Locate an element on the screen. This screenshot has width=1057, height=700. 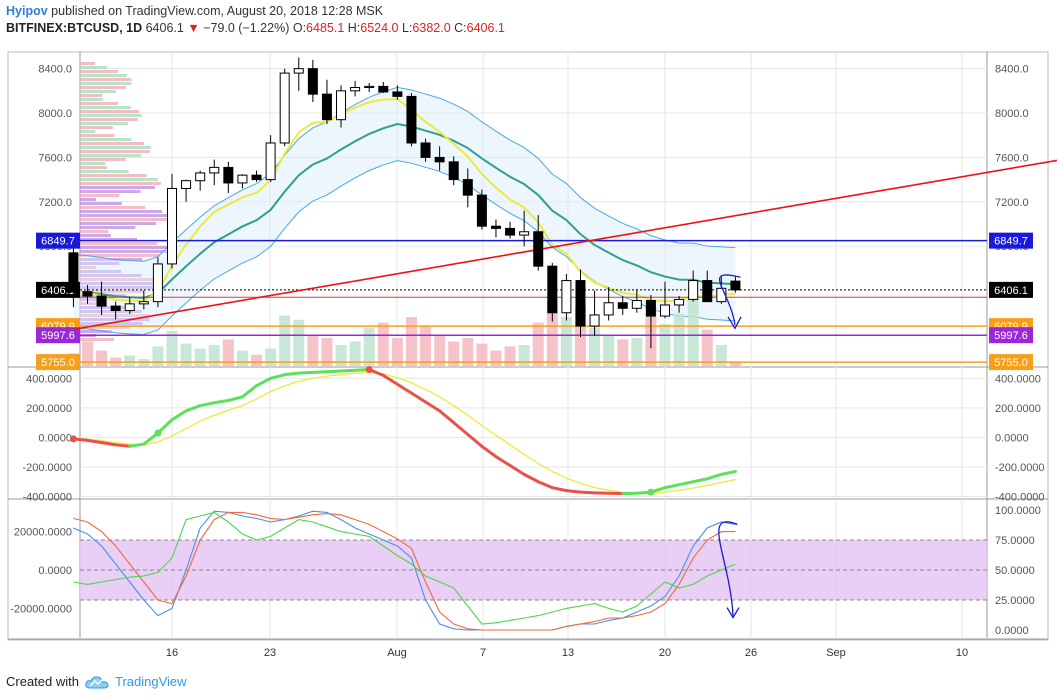
x-tick-label: 7 is located at coordinates (483, 653).